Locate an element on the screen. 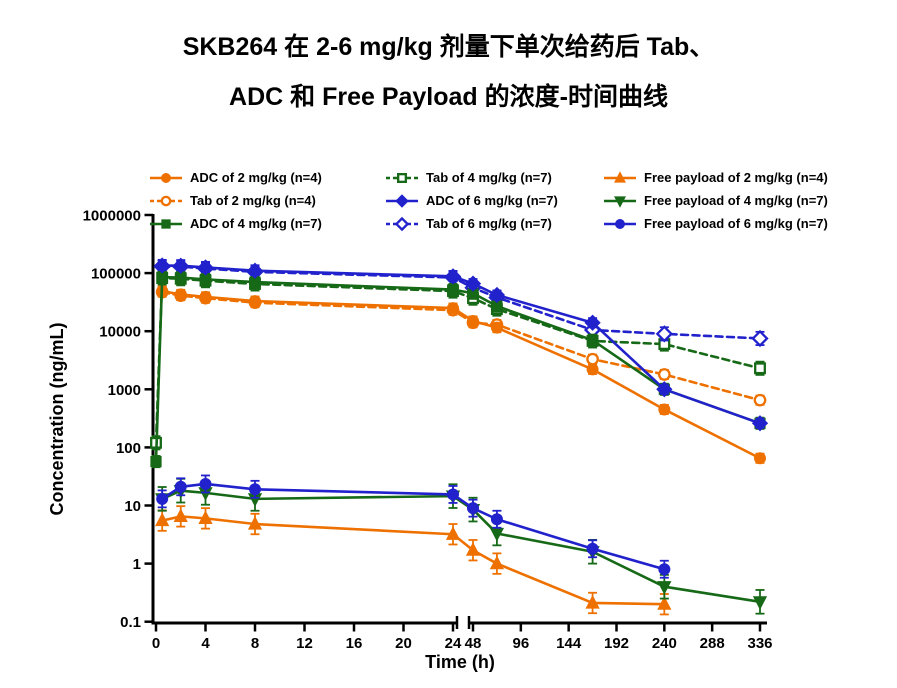  x-tick-label: 12 is located at coordinates (304, 643).